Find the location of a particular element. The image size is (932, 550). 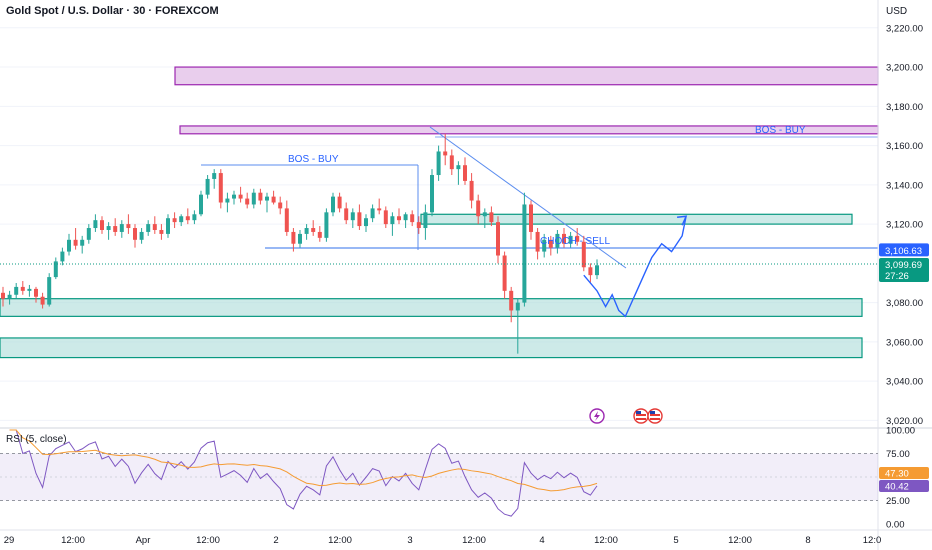

rsi-line is located at coordinates (303, 473).